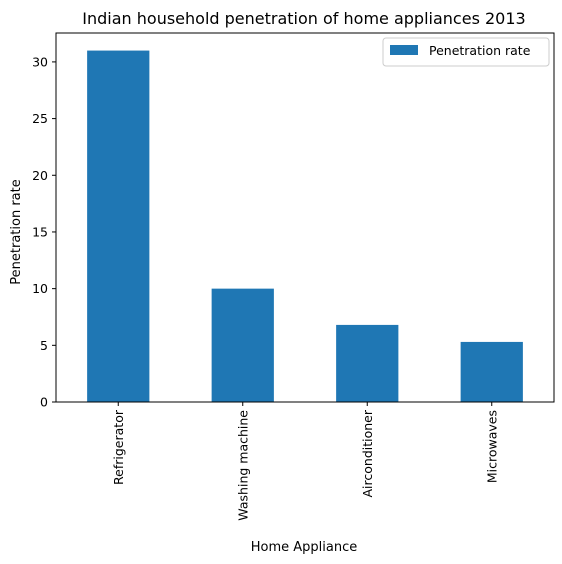  I want to click on legend-label: Penetration rate, so click(480, 50).